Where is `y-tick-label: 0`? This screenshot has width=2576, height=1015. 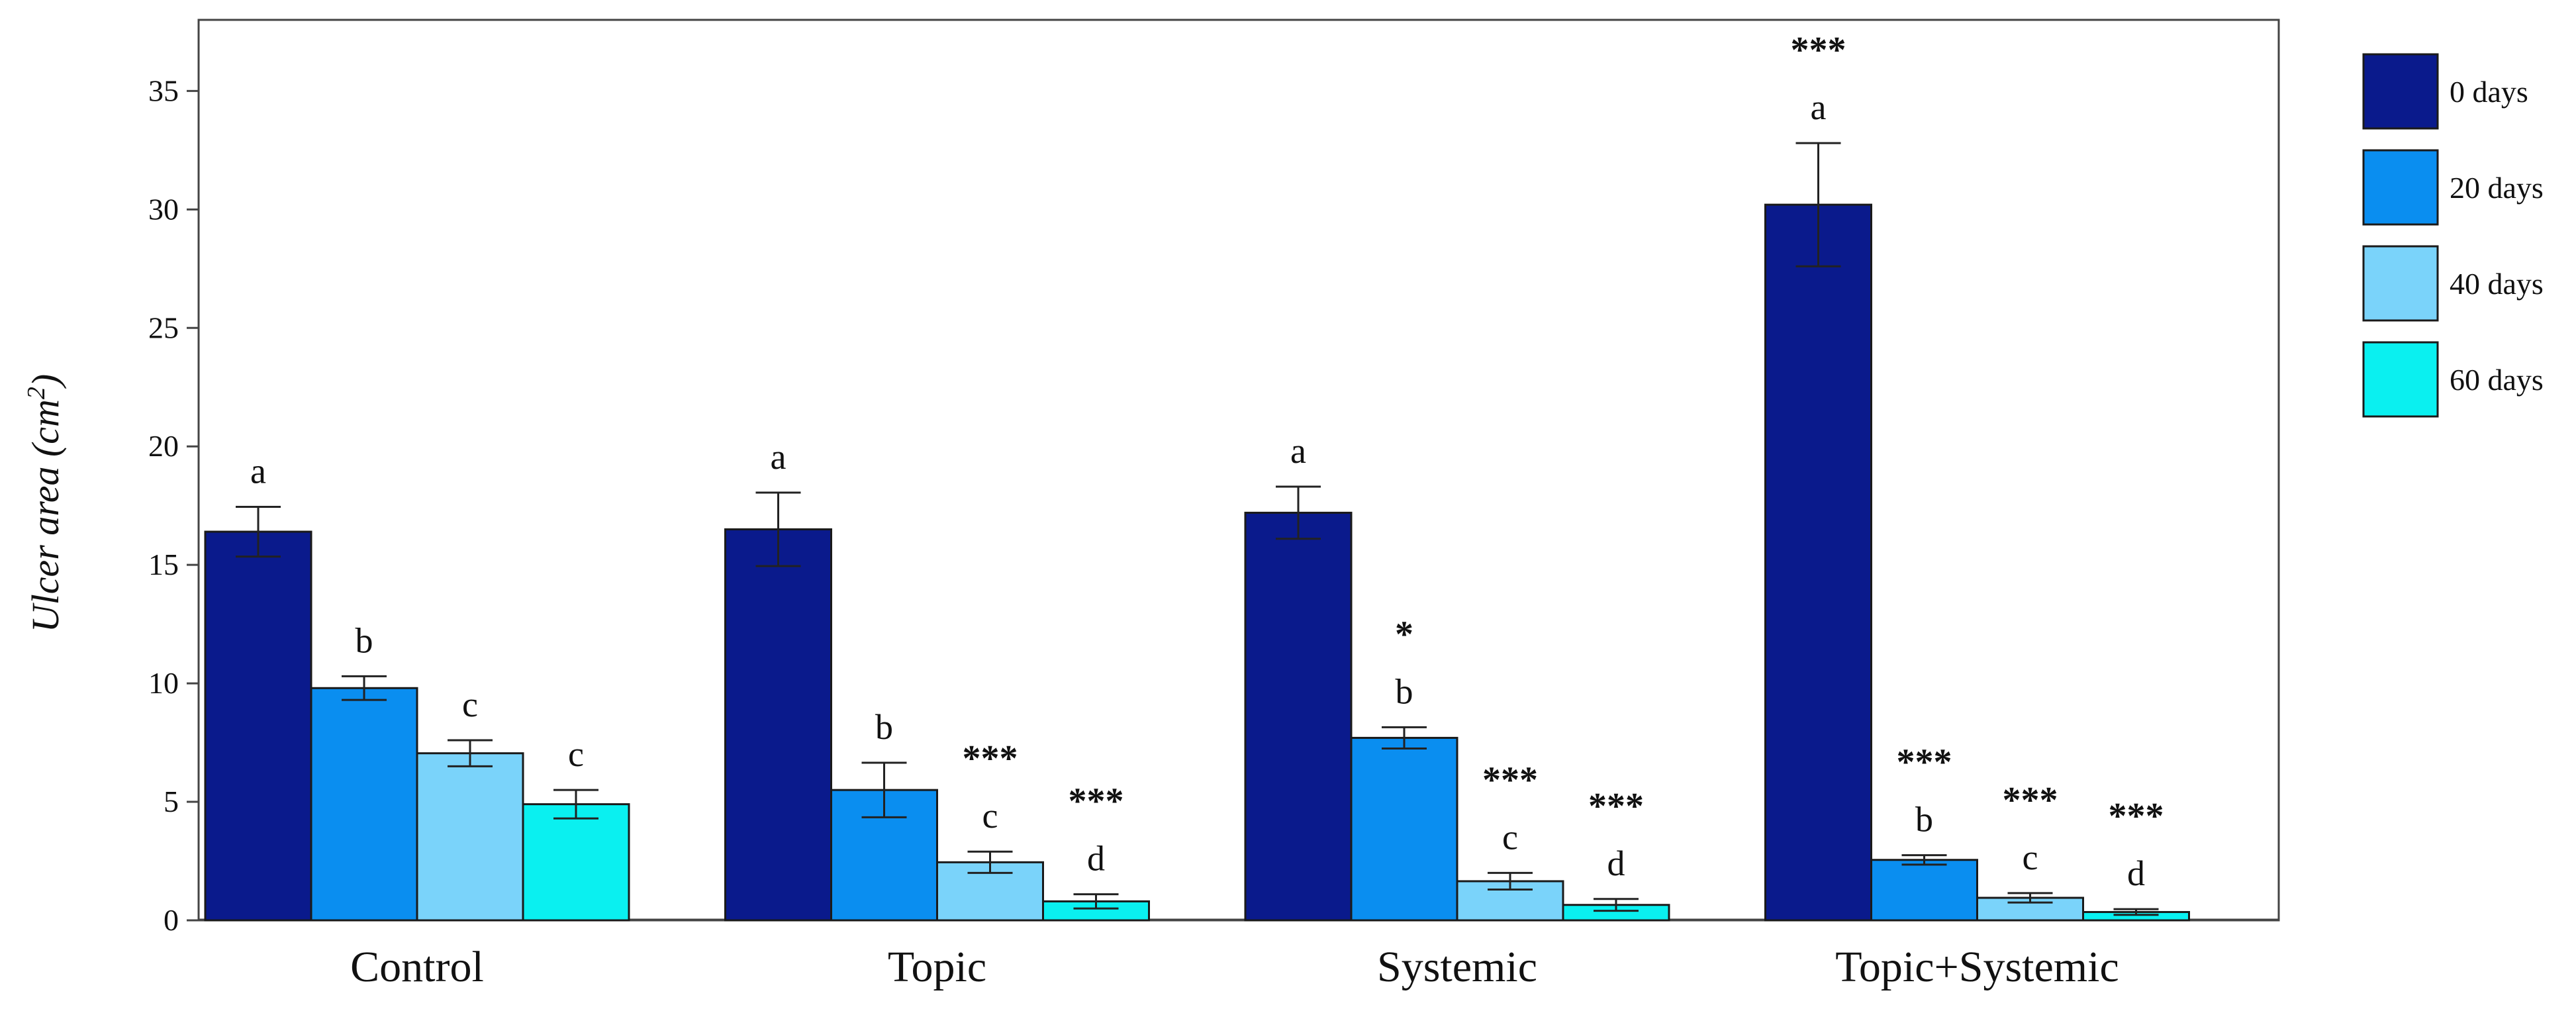
y-tick-label: 0 is located at coordinates (171, 920).